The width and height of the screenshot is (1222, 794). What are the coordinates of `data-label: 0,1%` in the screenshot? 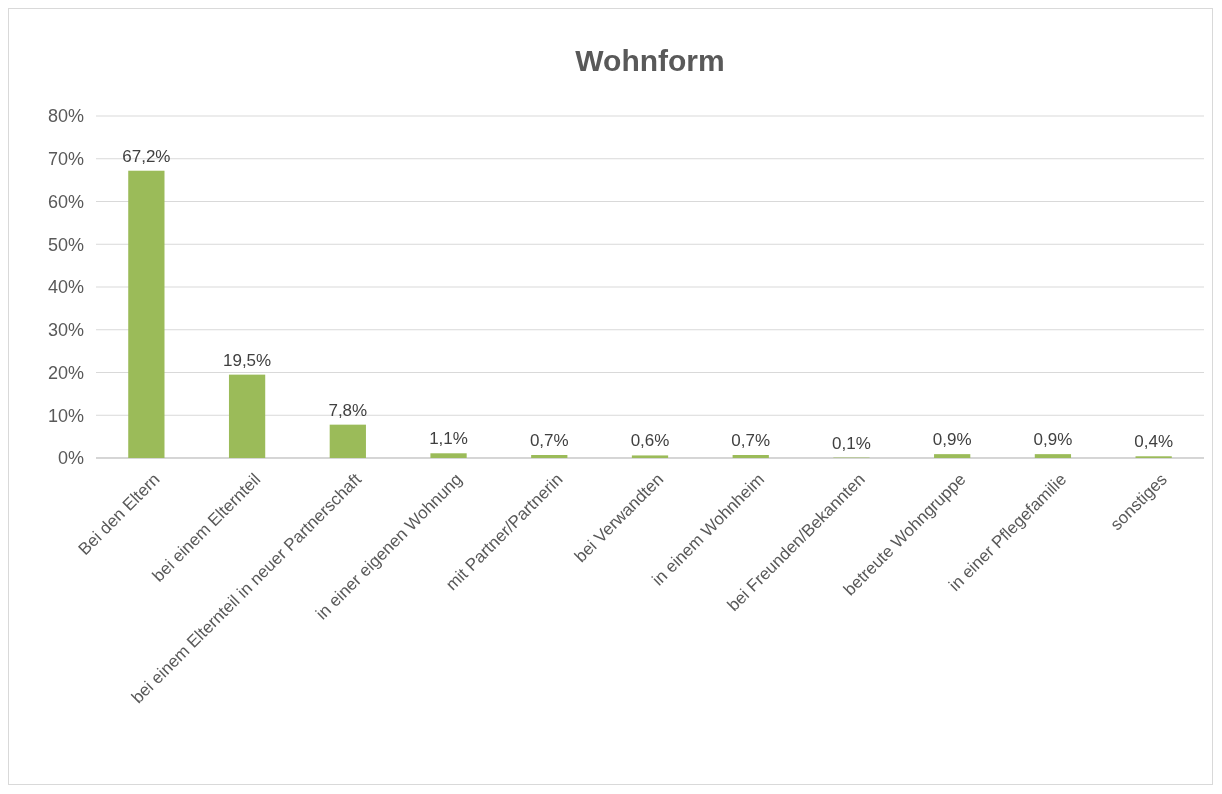 It's located at (851, 443).